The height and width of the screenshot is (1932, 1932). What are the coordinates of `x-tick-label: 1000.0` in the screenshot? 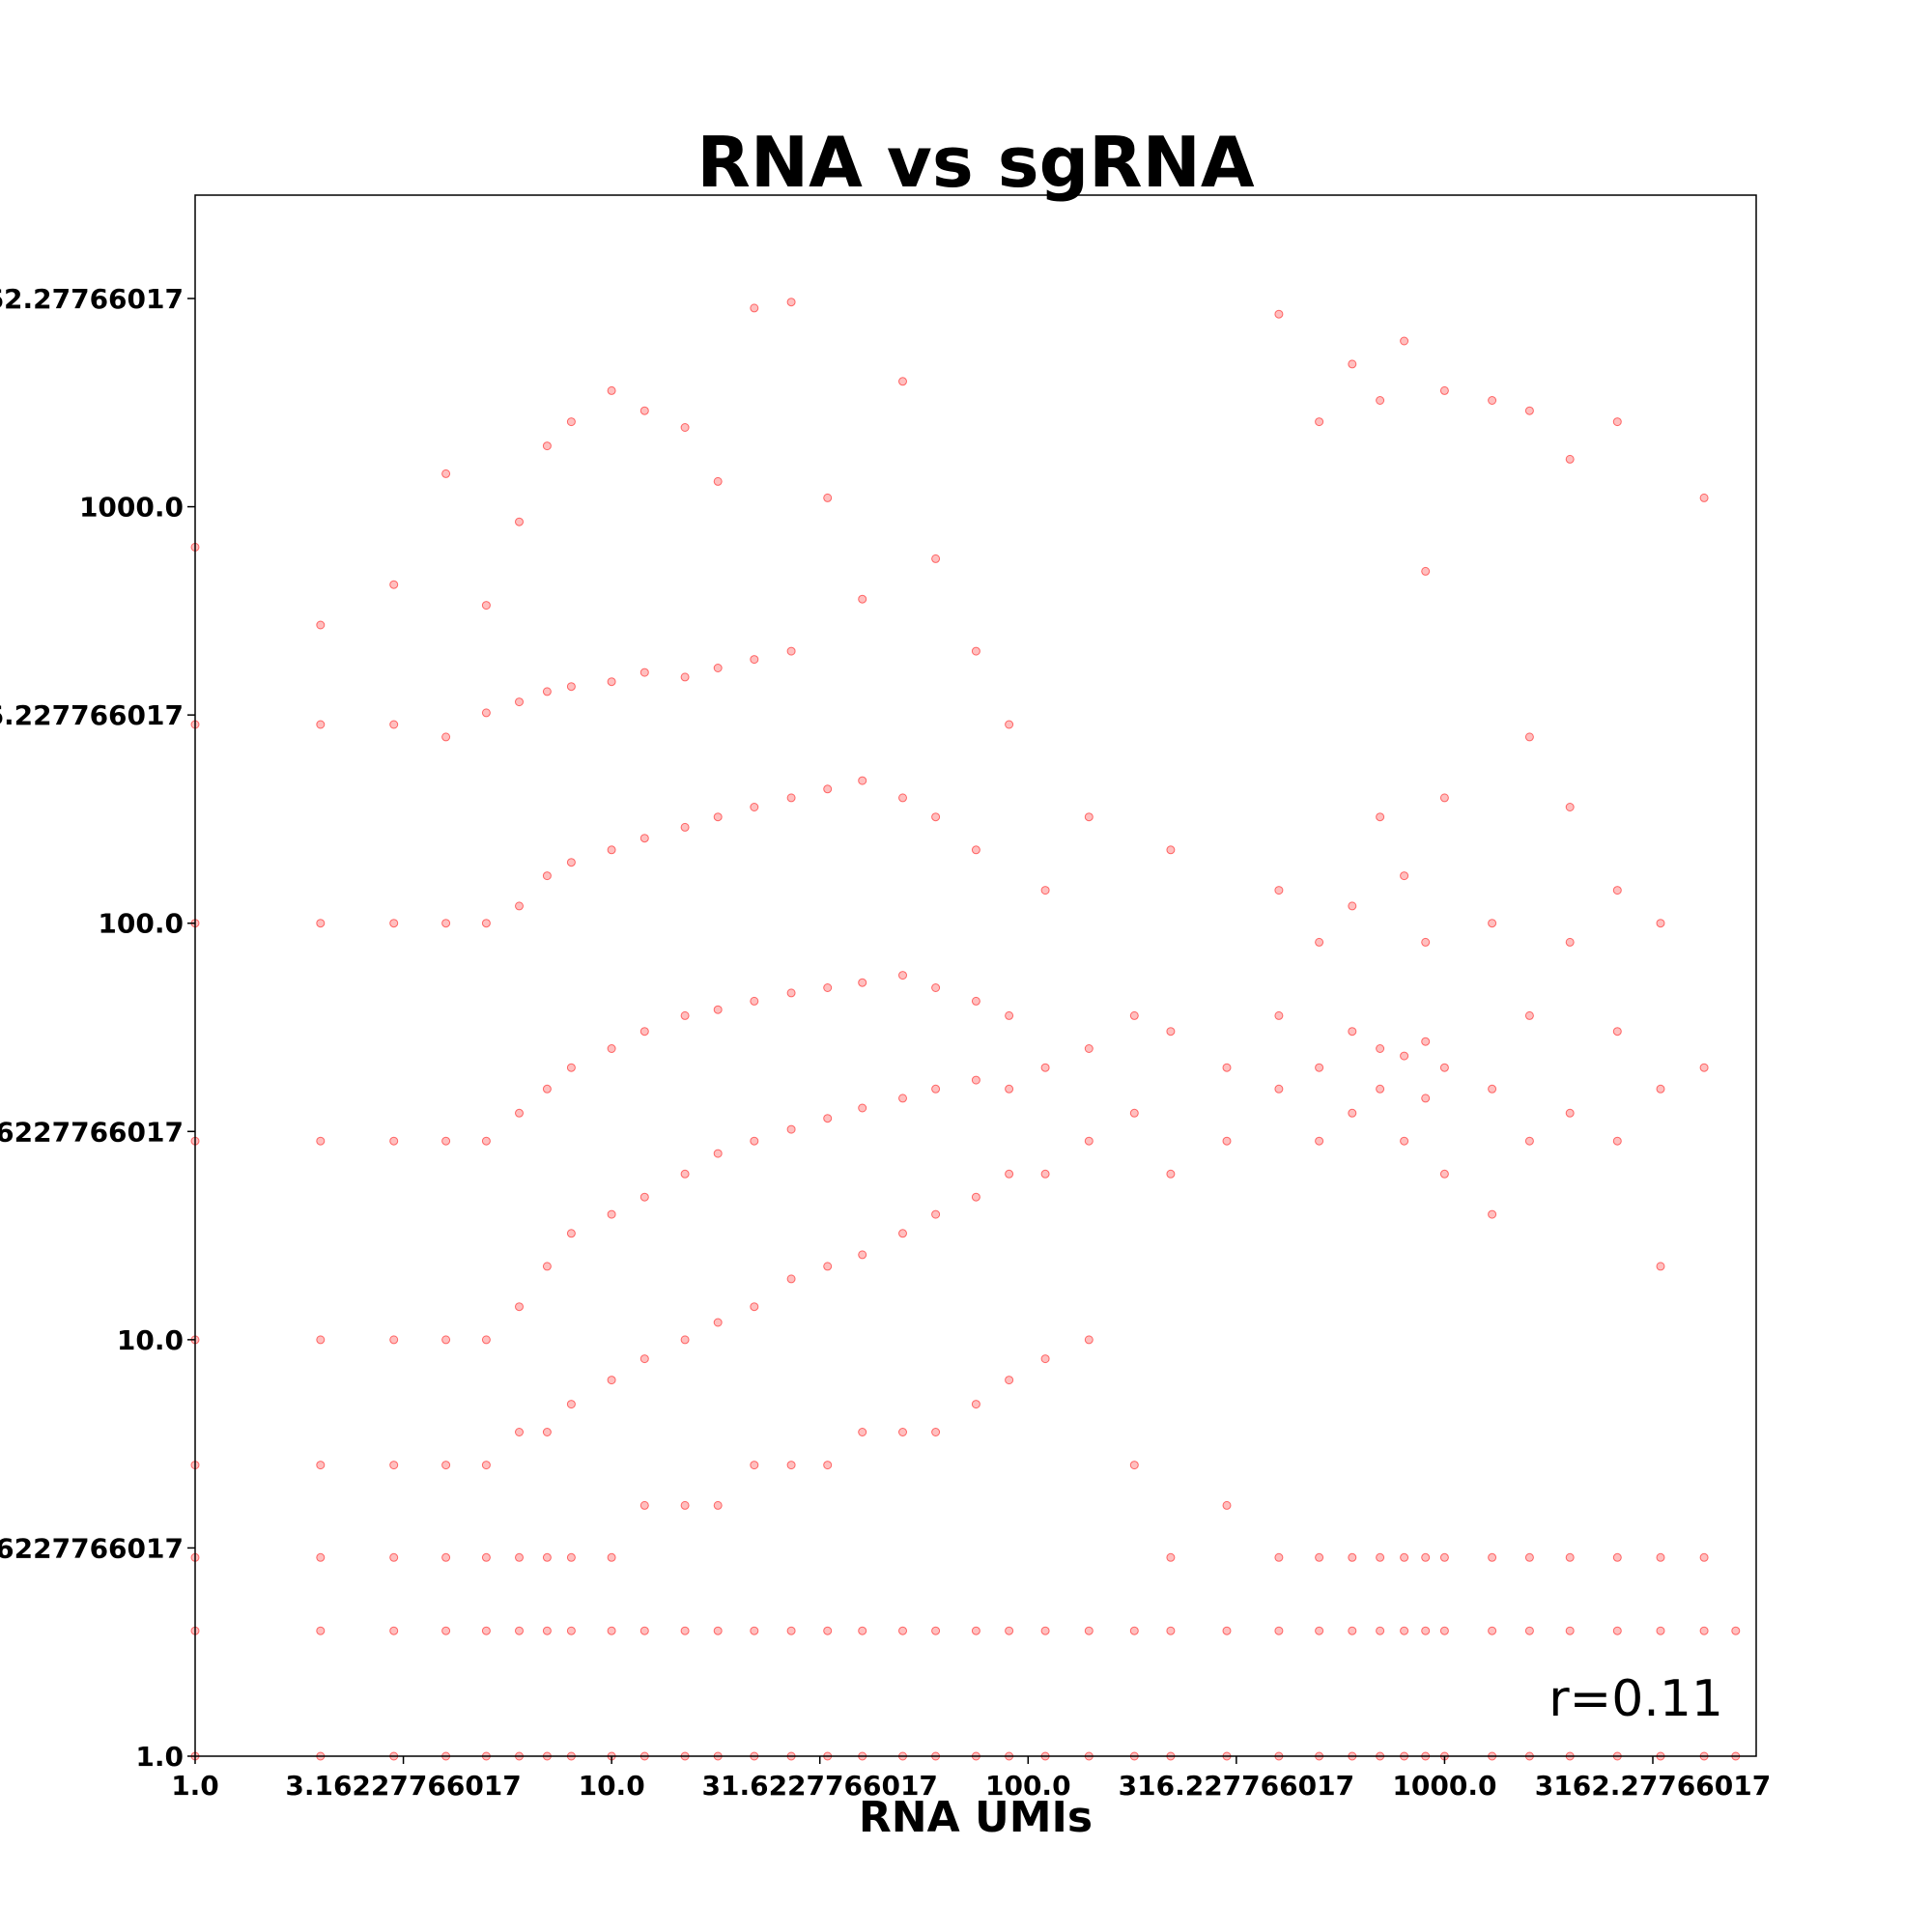 It's located at (1444, 1786).